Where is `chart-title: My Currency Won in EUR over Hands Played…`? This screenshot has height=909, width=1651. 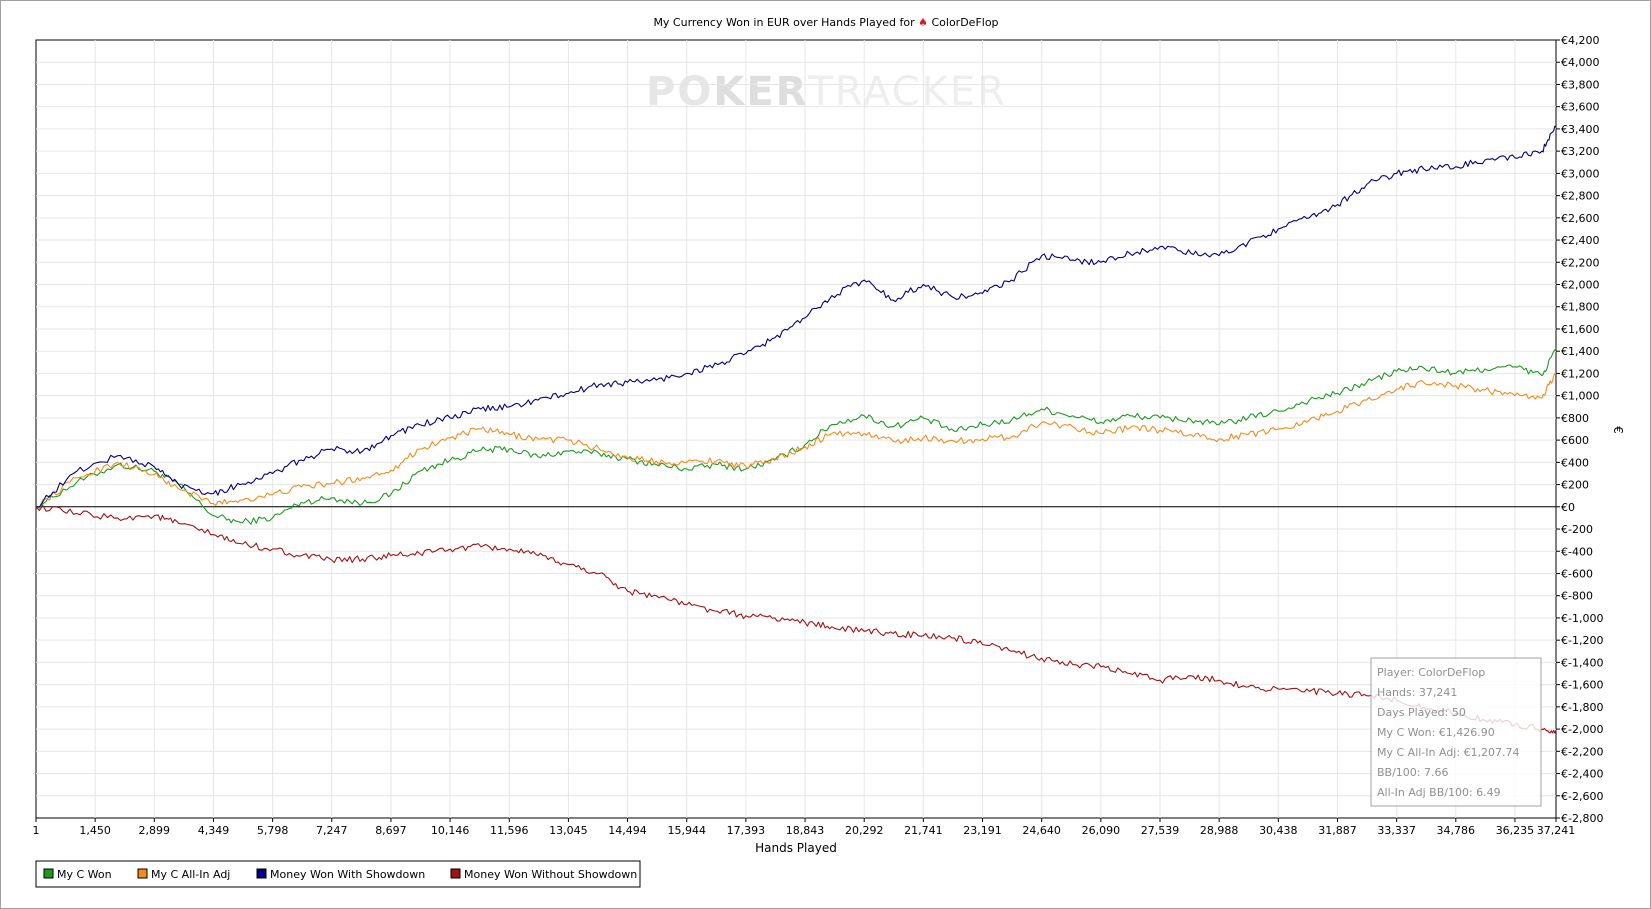
chart-title: My Currency Won in EUR over Hands Played… is located at coordinates (825, 22).